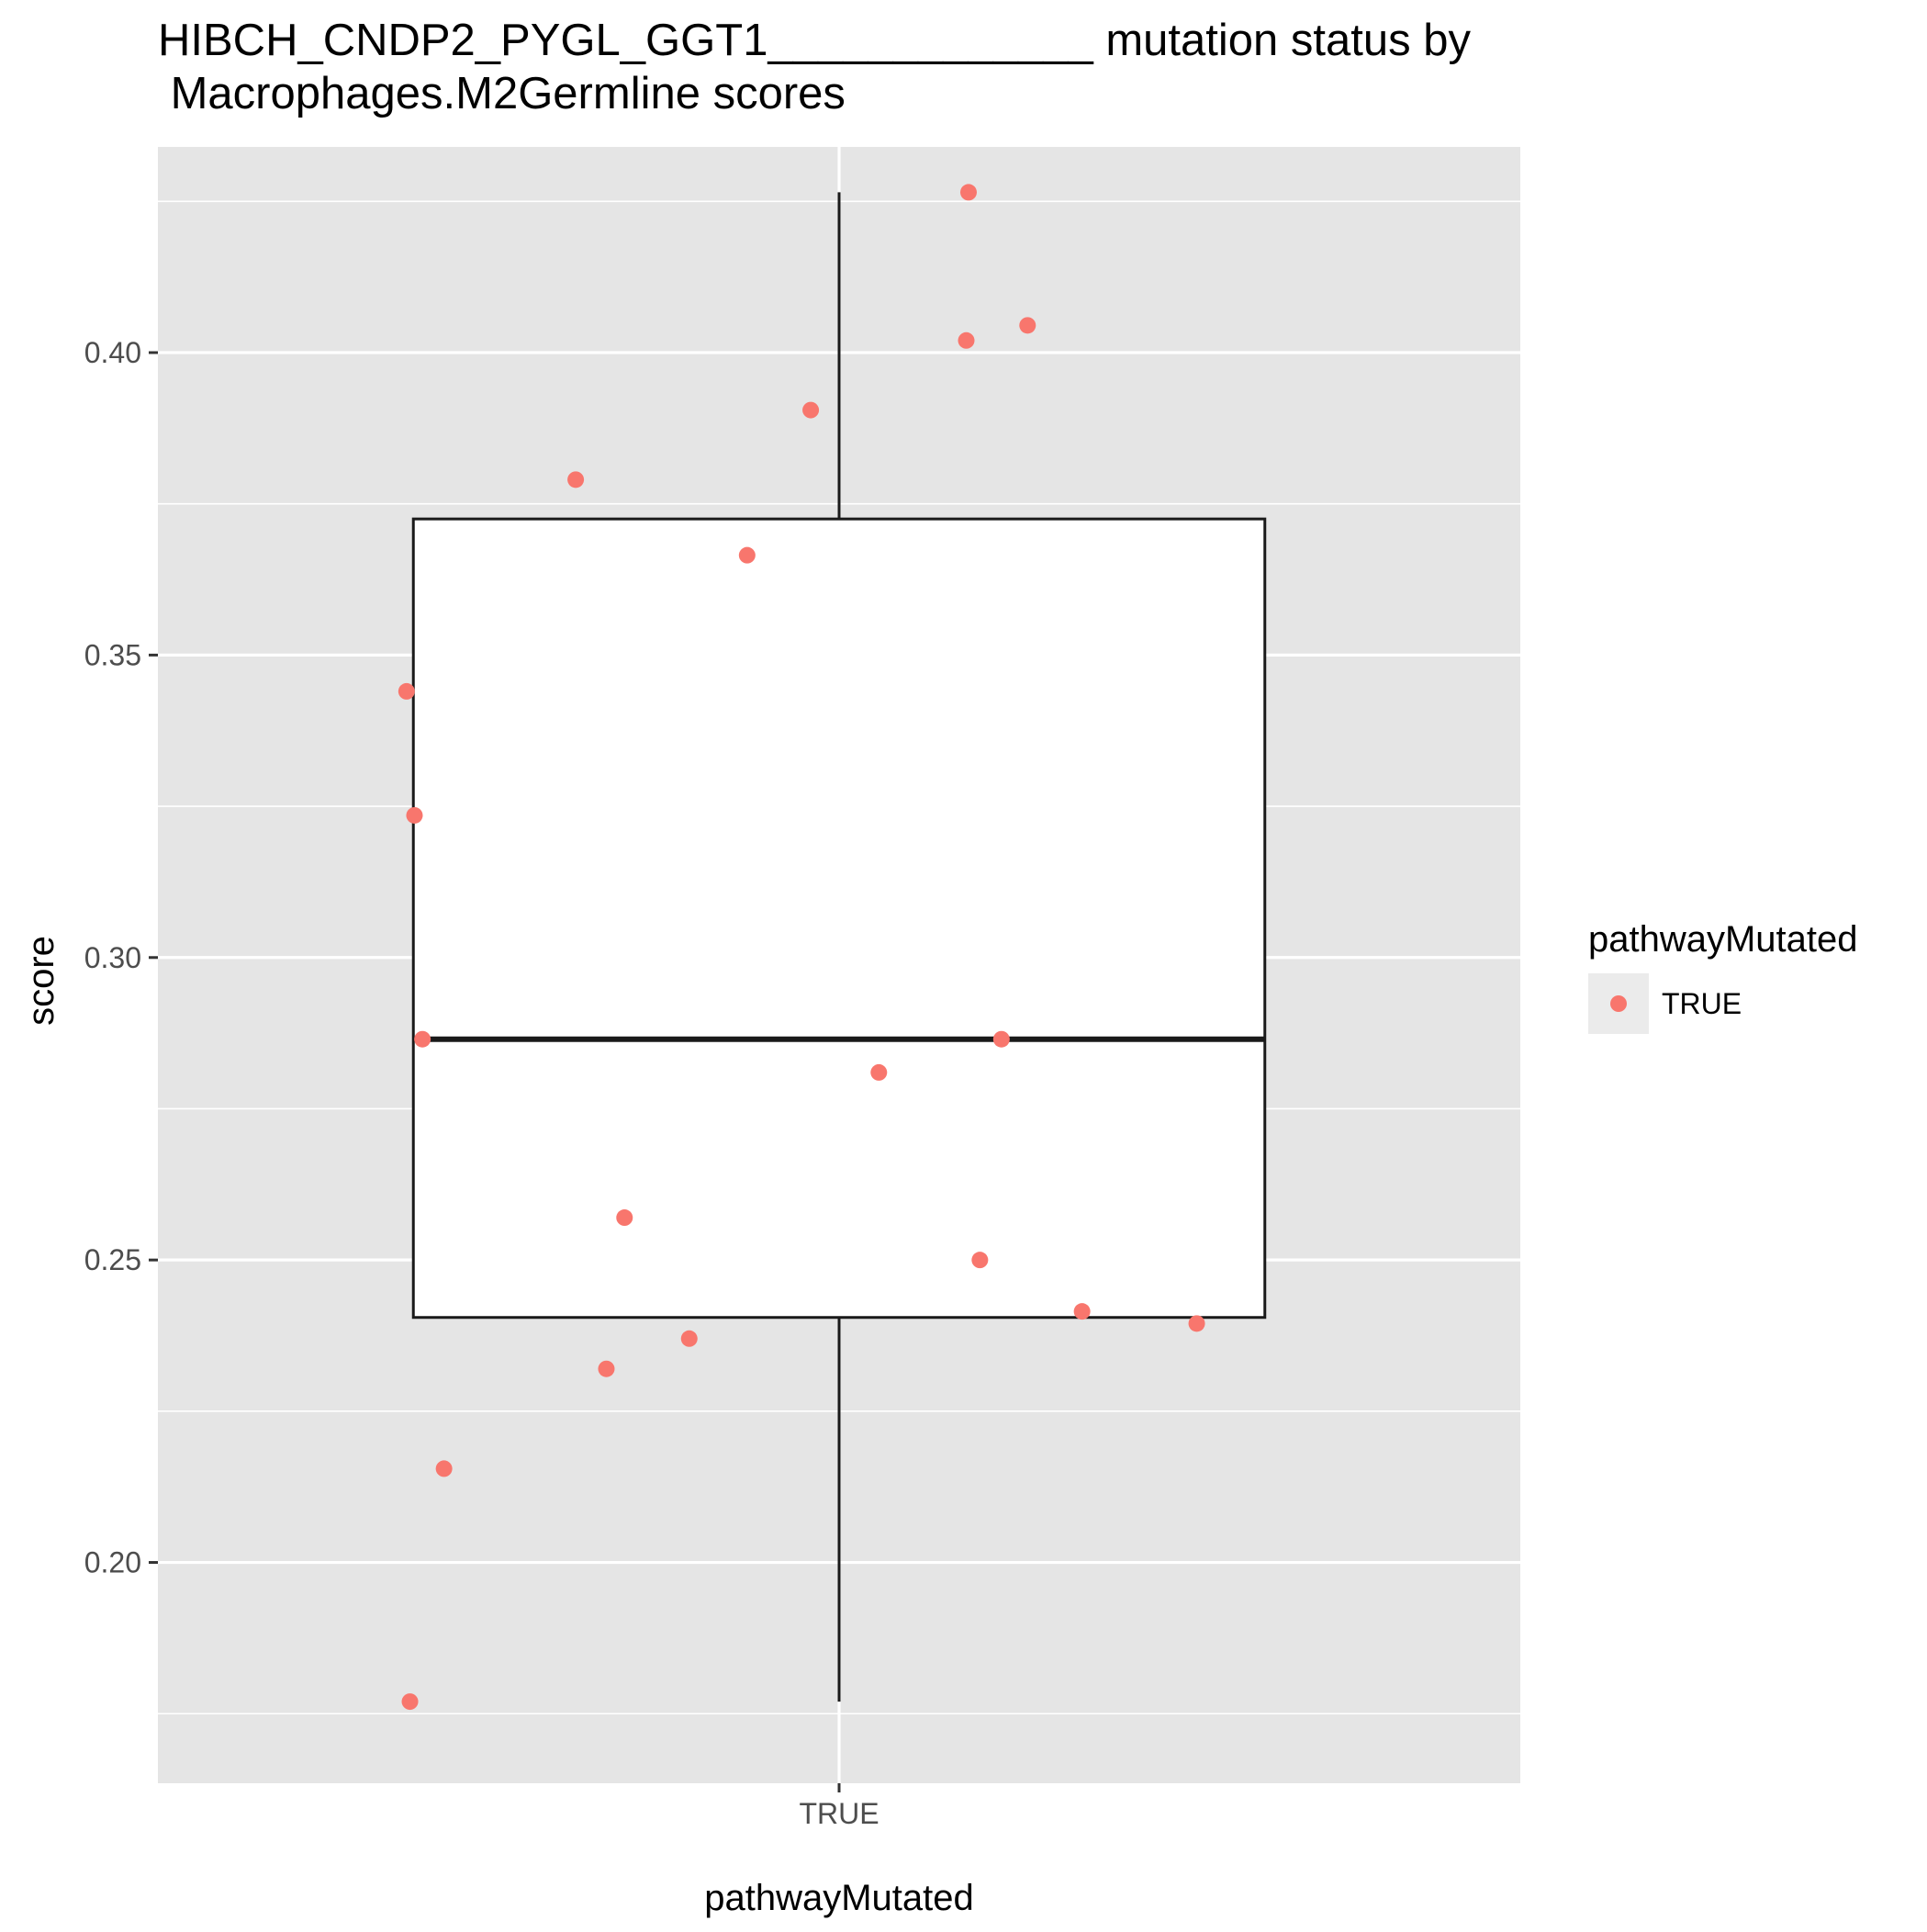 The width and height of the screenshot is (1927, 1932). I want to click on x-axis: TRUE, so click(839, 1806).